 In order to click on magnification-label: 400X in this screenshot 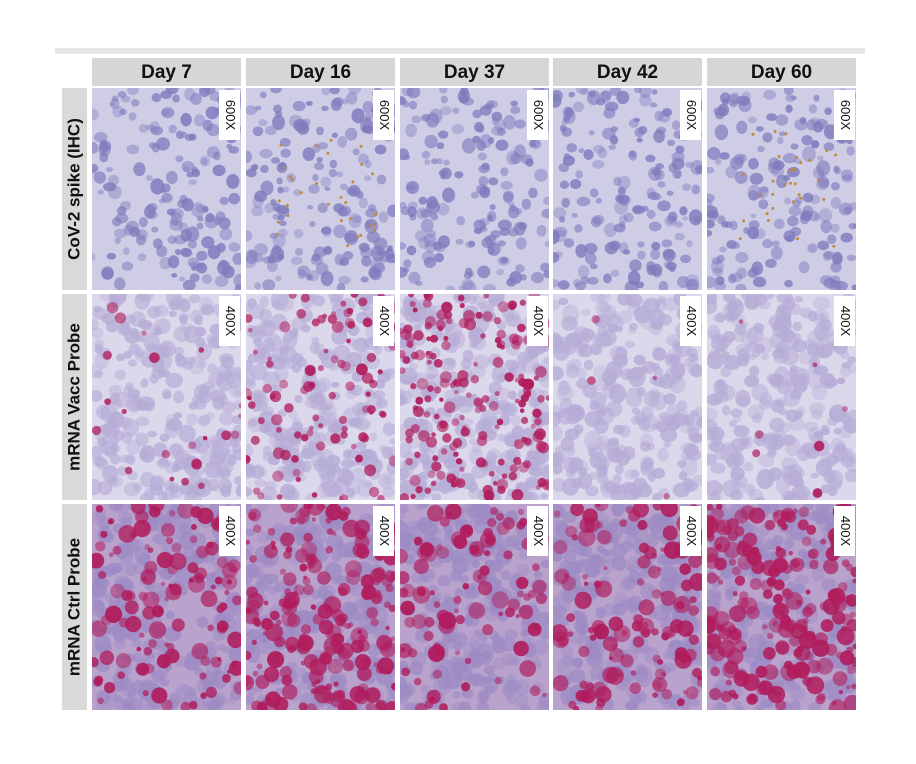, I will do `click(384, 531)`.